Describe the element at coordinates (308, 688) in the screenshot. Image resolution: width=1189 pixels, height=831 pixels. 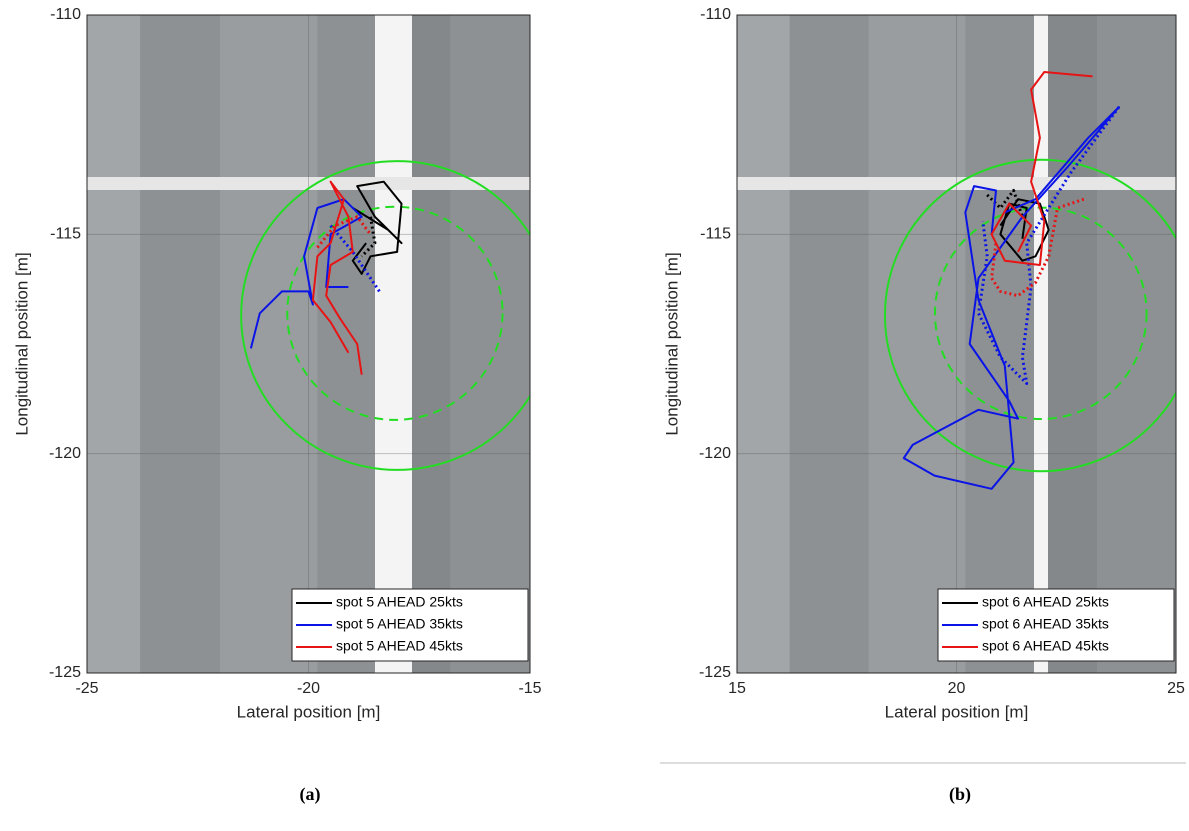
I see `x-tick-label: -20` at that location.